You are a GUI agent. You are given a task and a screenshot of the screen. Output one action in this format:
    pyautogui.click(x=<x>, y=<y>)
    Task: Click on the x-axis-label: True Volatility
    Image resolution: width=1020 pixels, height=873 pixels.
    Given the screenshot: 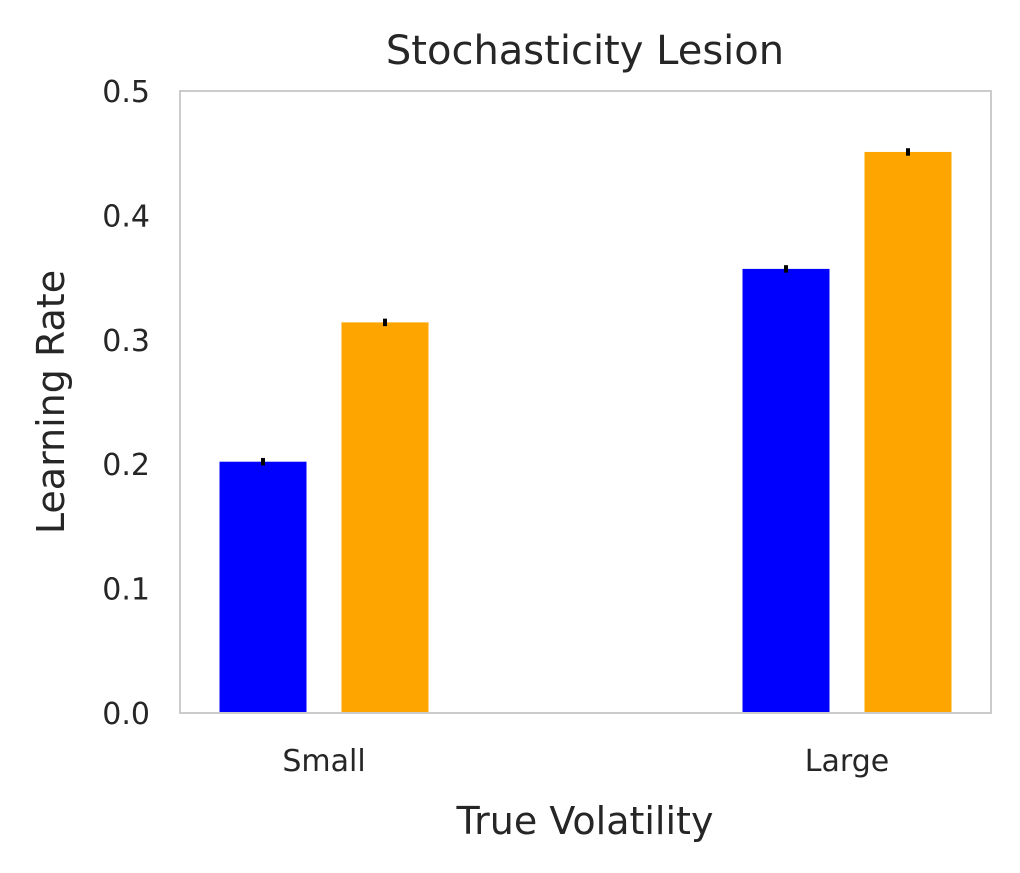 What is the action you would take?
    pyautogui.click(x=585, y=821)
    